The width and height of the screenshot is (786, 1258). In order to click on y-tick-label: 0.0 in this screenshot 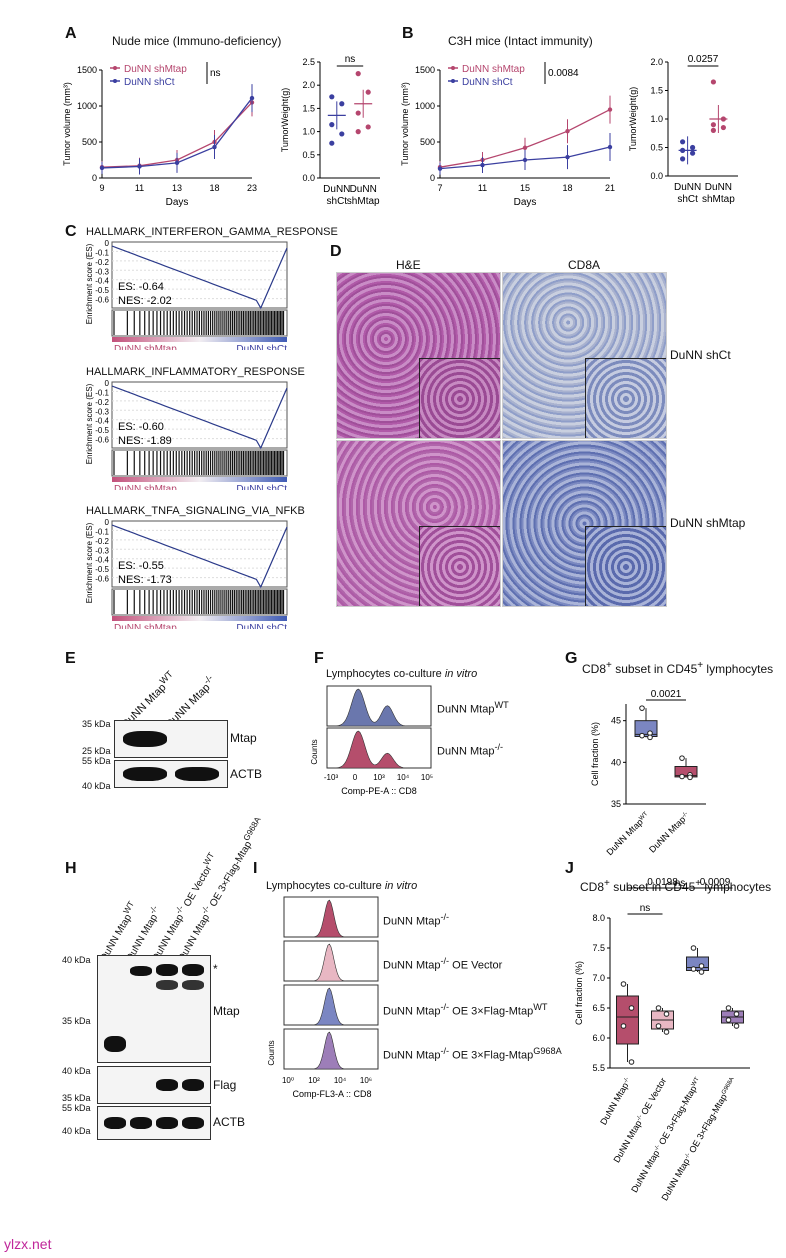, I will do `click(308, 178)`.